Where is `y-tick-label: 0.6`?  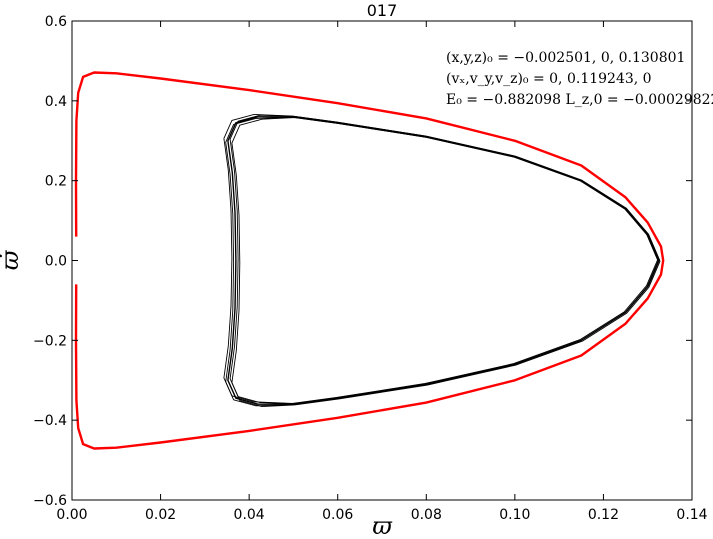
y-tick-label: 0.6 is located at coordinates (56, 22).